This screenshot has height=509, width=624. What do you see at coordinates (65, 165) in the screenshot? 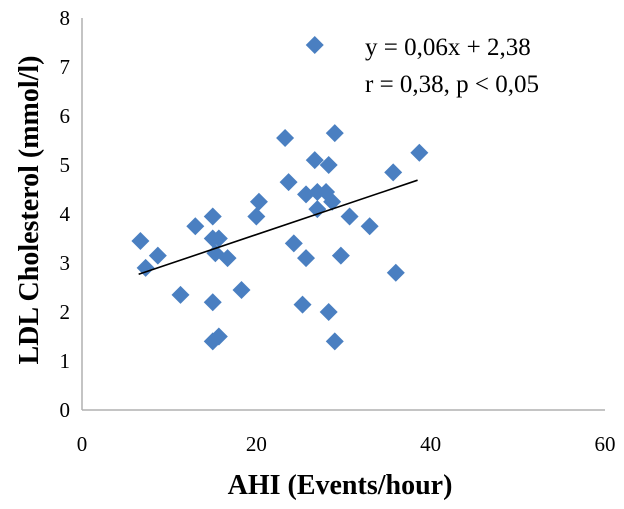
I see `y-tick-label: 5` at bounding box center [65, 165].